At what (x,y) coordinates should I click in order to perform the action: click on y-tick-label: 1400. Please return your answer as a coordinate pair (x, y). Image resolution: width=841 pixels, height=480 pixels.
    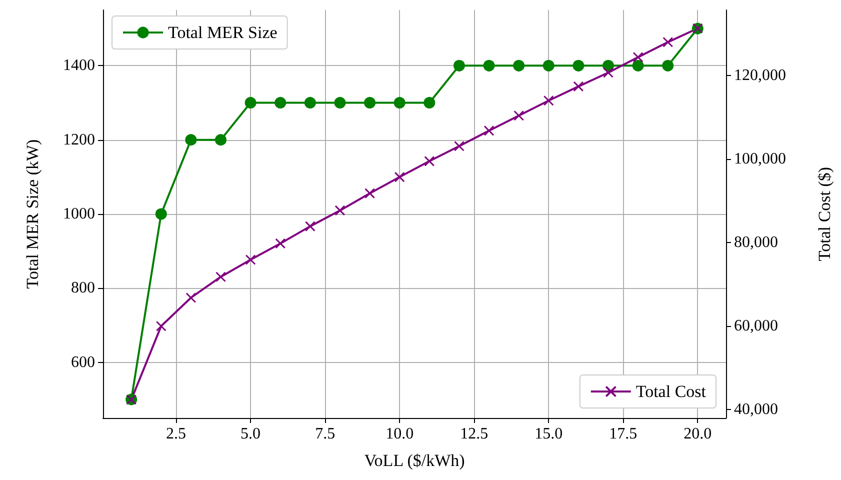
    Looking at the image, I should click on (79, 65).